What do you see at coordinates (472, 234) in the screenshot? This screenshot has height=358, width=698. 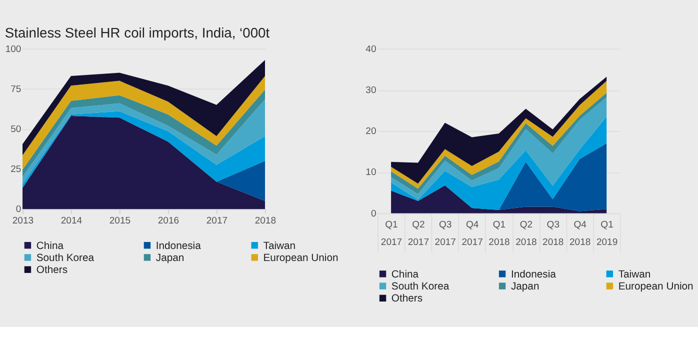 I see `x-tick-label: Q4 2017` at bounding box center [472, 234].